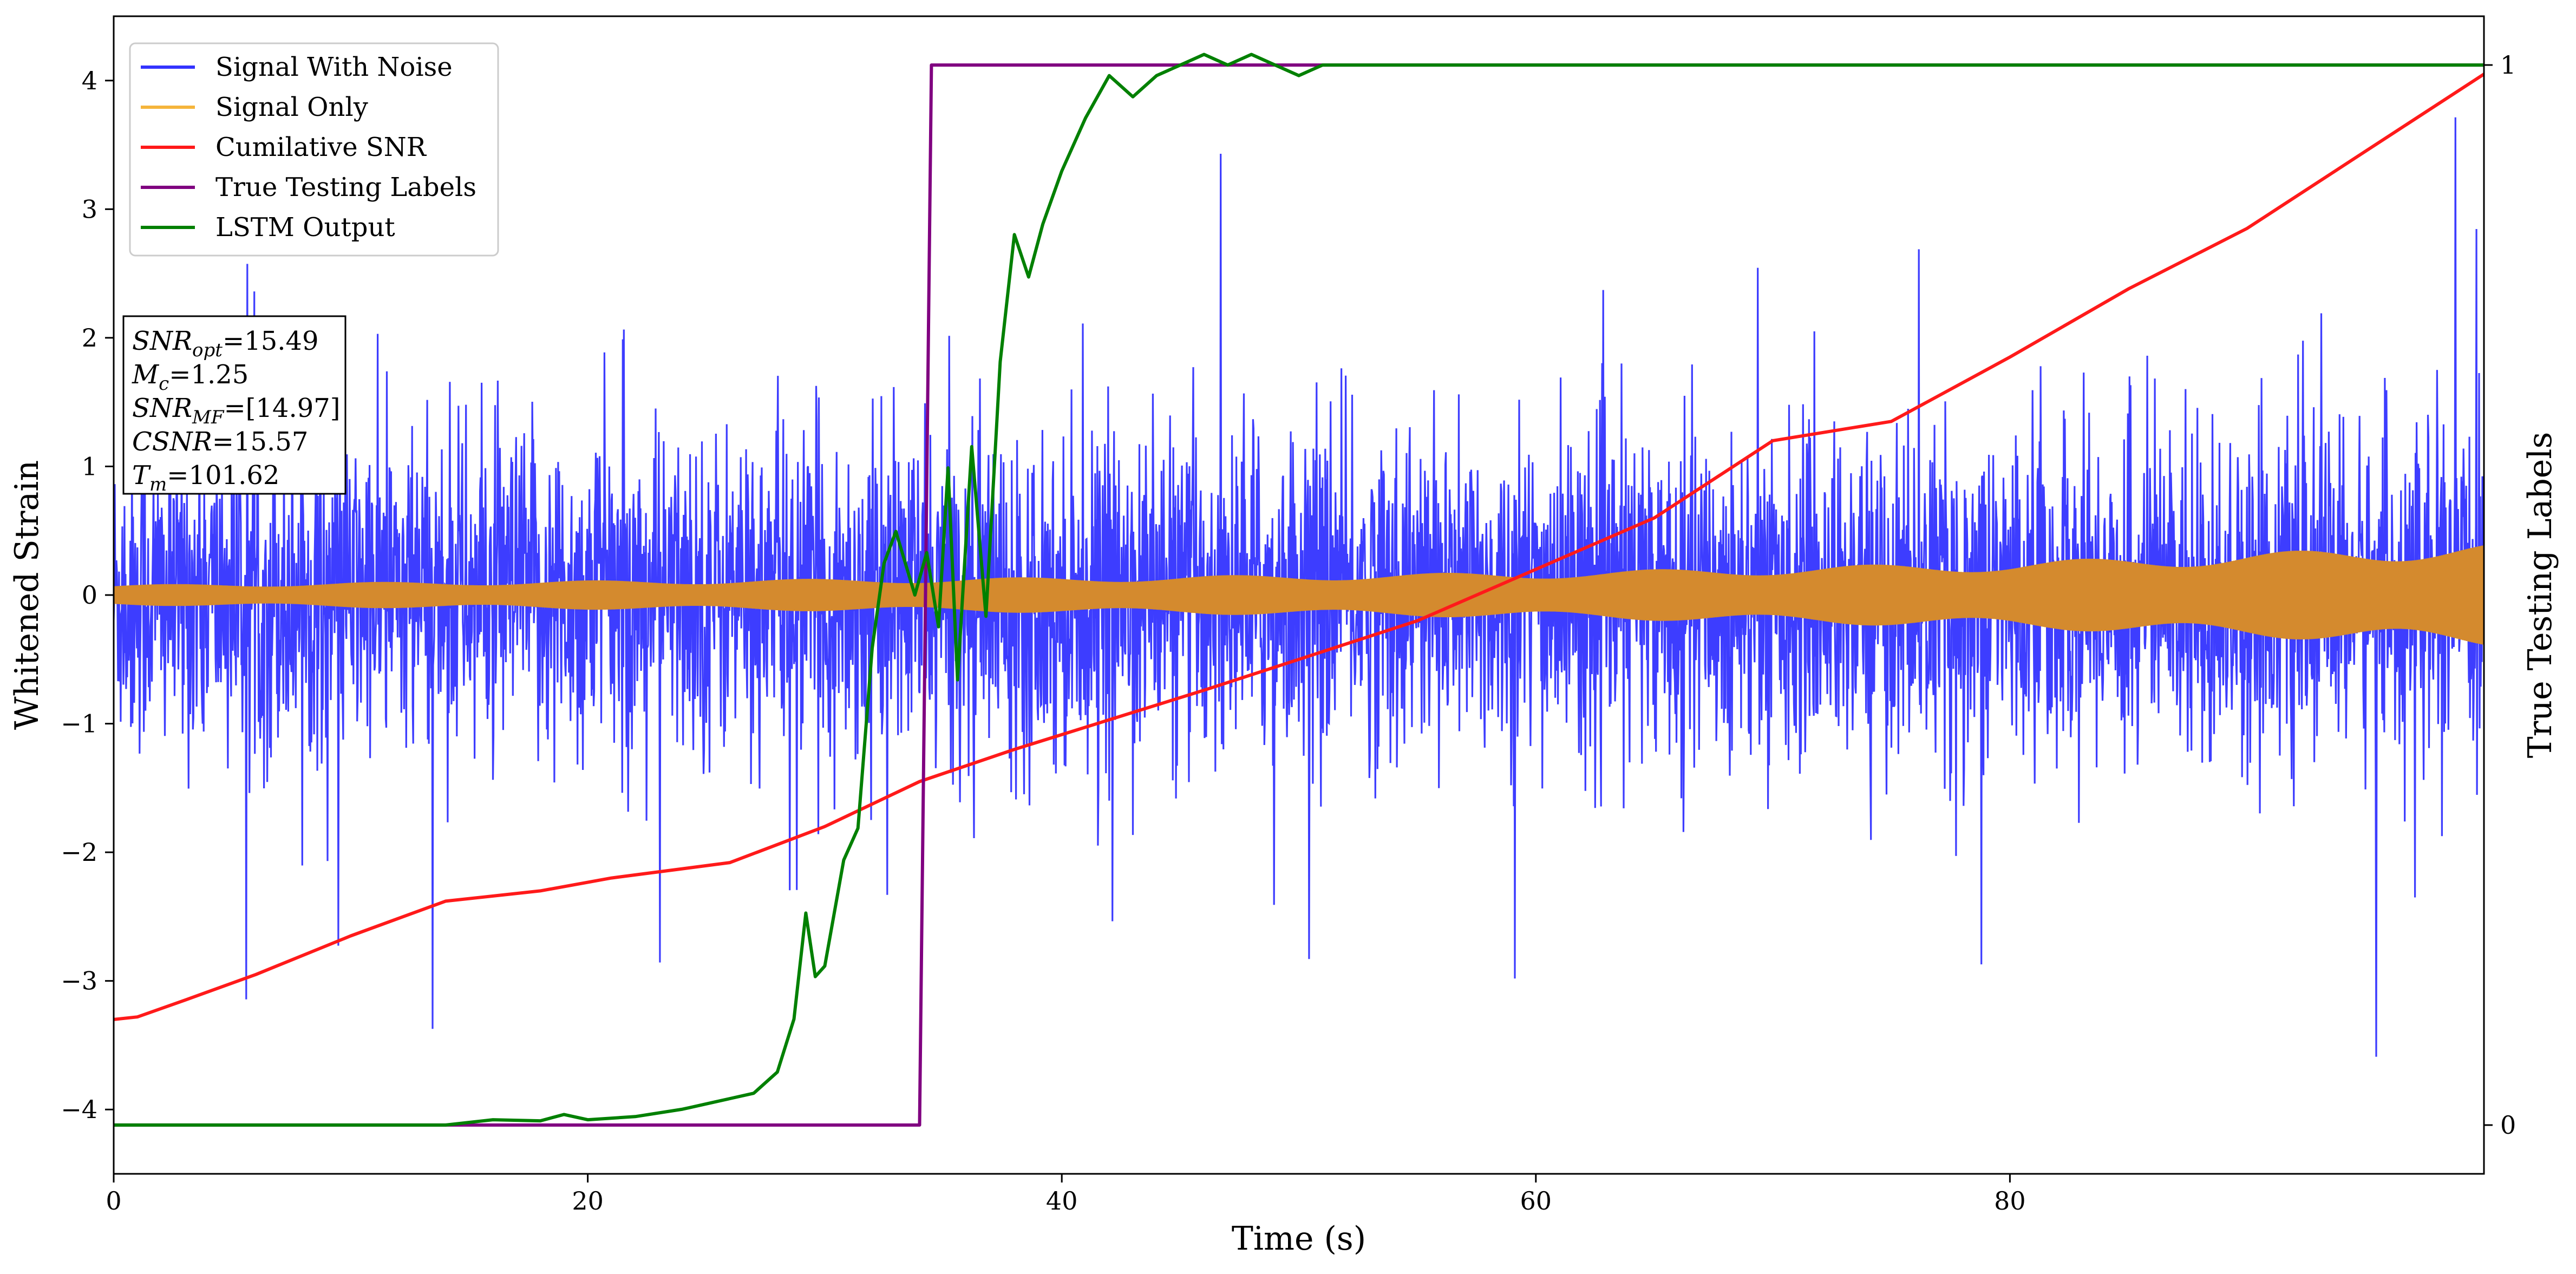 Image resolution: width=2576 pixels, height=1274 pixels. What do you see at coordinates (1536, 1201) in the screenshot?
I see `x-tick-label: 60` at bounding box center [1536, 1201].